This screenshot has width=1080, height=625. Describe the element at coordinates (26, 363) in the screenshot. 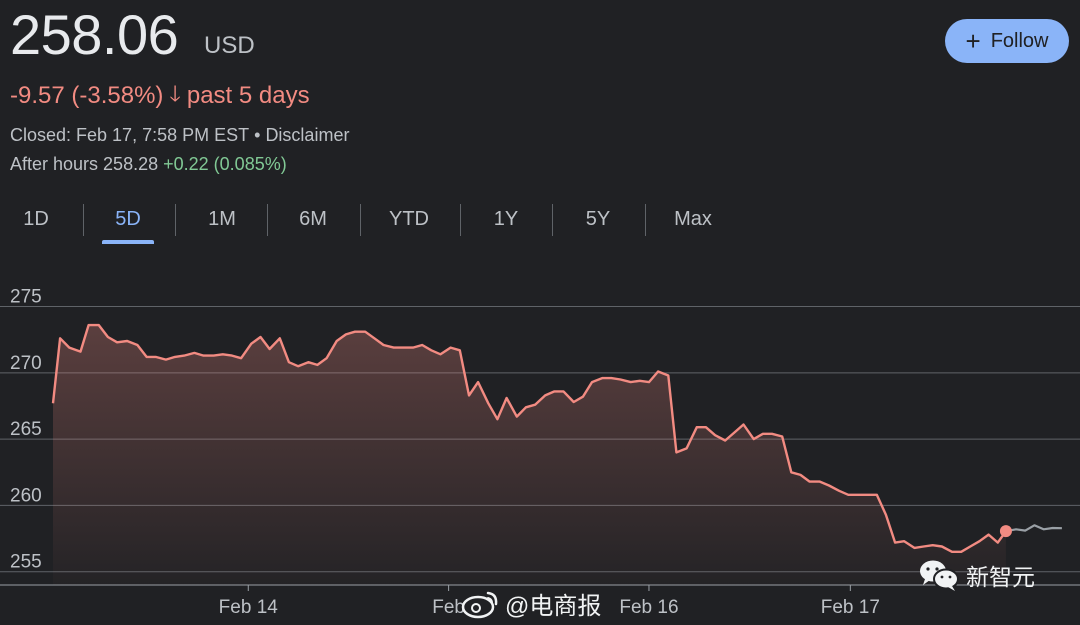

I see `y-tick-label: 270` at that location.